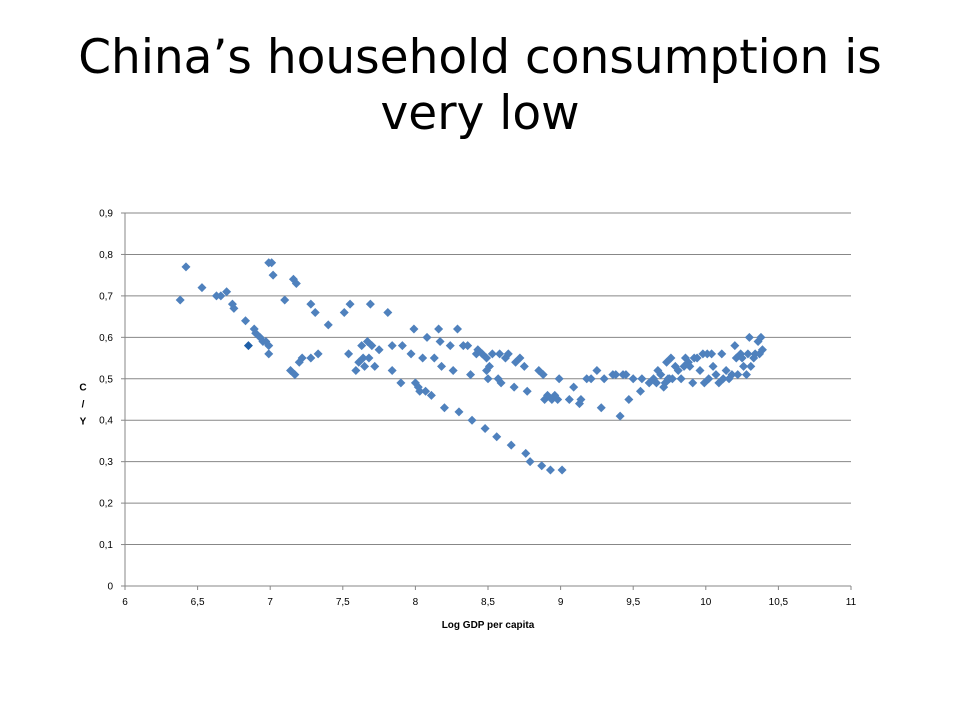  I want to click on x-tick-label: 7, so click(270, 602).